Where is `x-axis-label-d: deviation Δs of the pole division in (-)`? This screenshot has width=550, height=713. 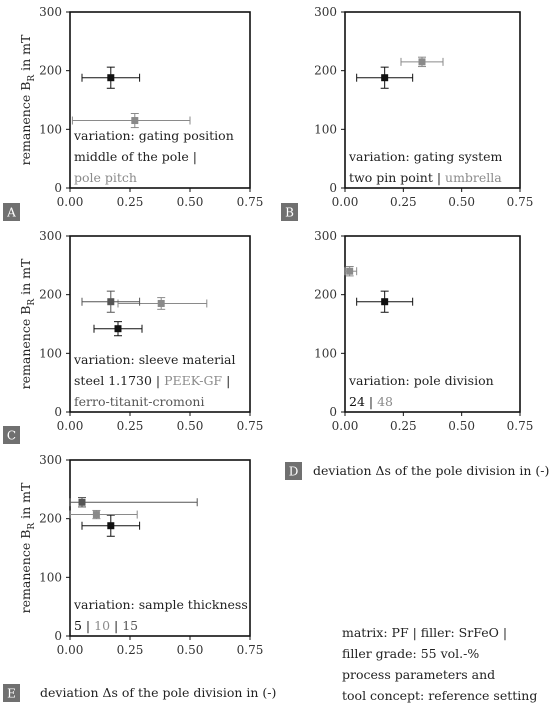 x-axis-label-d: deviation Δs of the pole division in (-) is located at coordinates (431, 470).